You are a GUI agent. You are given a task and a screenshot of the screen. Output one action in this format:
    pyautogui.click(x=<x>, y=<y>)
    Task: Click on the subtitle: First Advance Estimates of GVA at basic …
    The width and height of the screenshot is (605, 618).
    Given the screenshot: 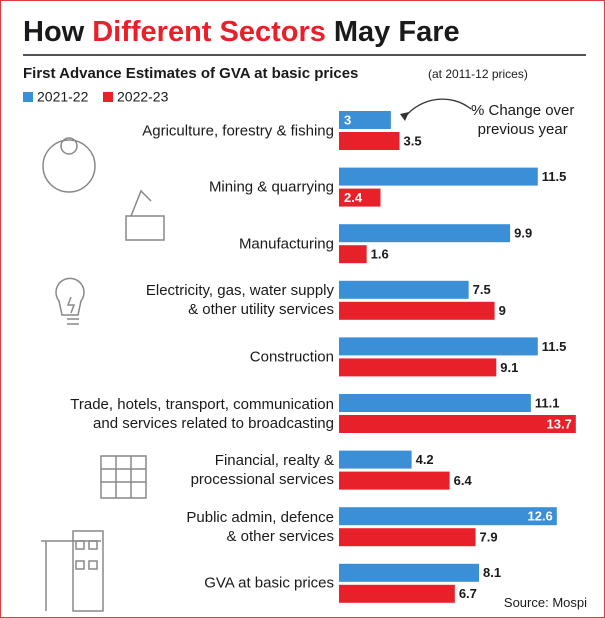 What is the action you would take?
    pyautogui.click(x=190, y=73)
    